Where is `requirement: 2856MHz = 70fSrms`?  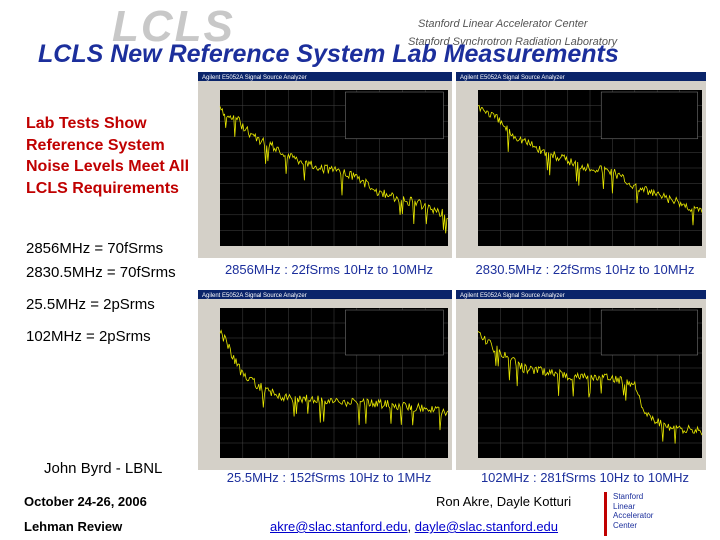
requirement: 2856MHz = 70fSrms is located at coordinates (95, 248).